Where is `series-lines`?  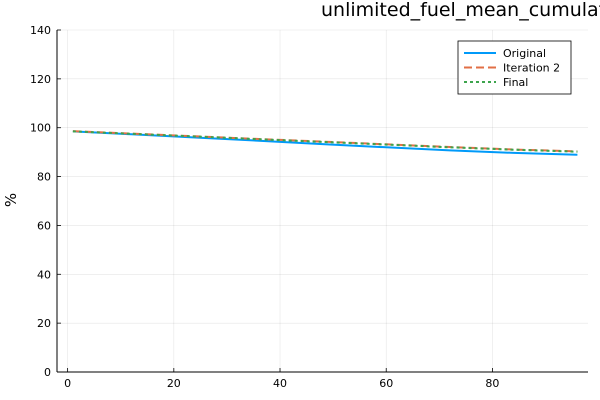 series-lines is located at coordinates (325, 143).